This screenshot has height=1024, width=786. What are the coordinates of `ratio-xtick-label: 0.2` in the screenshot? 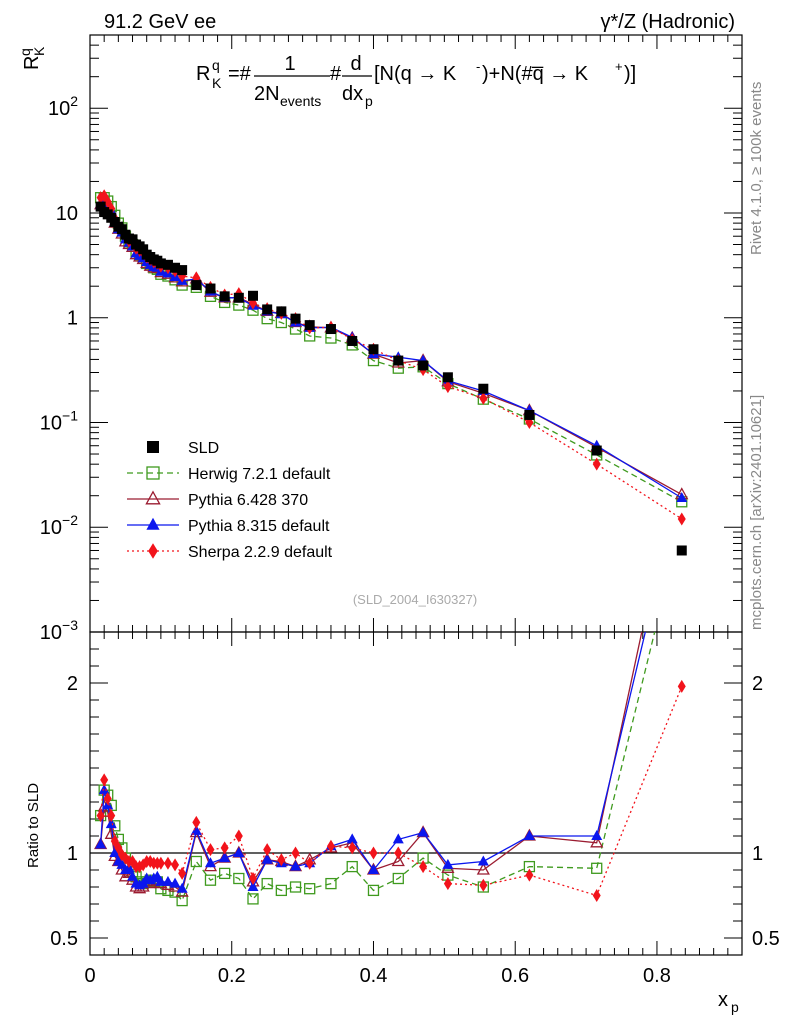 It's located at (232, 976).